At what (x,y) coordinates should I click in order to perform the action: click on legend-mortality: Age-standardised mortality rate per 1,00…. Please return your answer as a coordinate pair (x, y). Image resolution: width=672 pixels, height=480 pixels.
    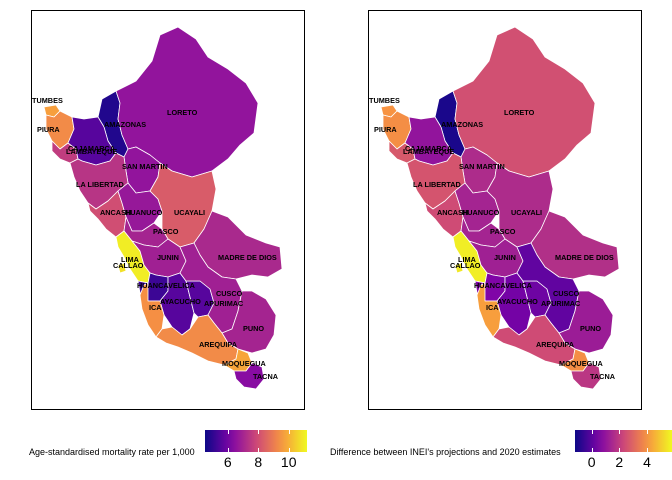
    Looking at the image, I should click on (168, 452).